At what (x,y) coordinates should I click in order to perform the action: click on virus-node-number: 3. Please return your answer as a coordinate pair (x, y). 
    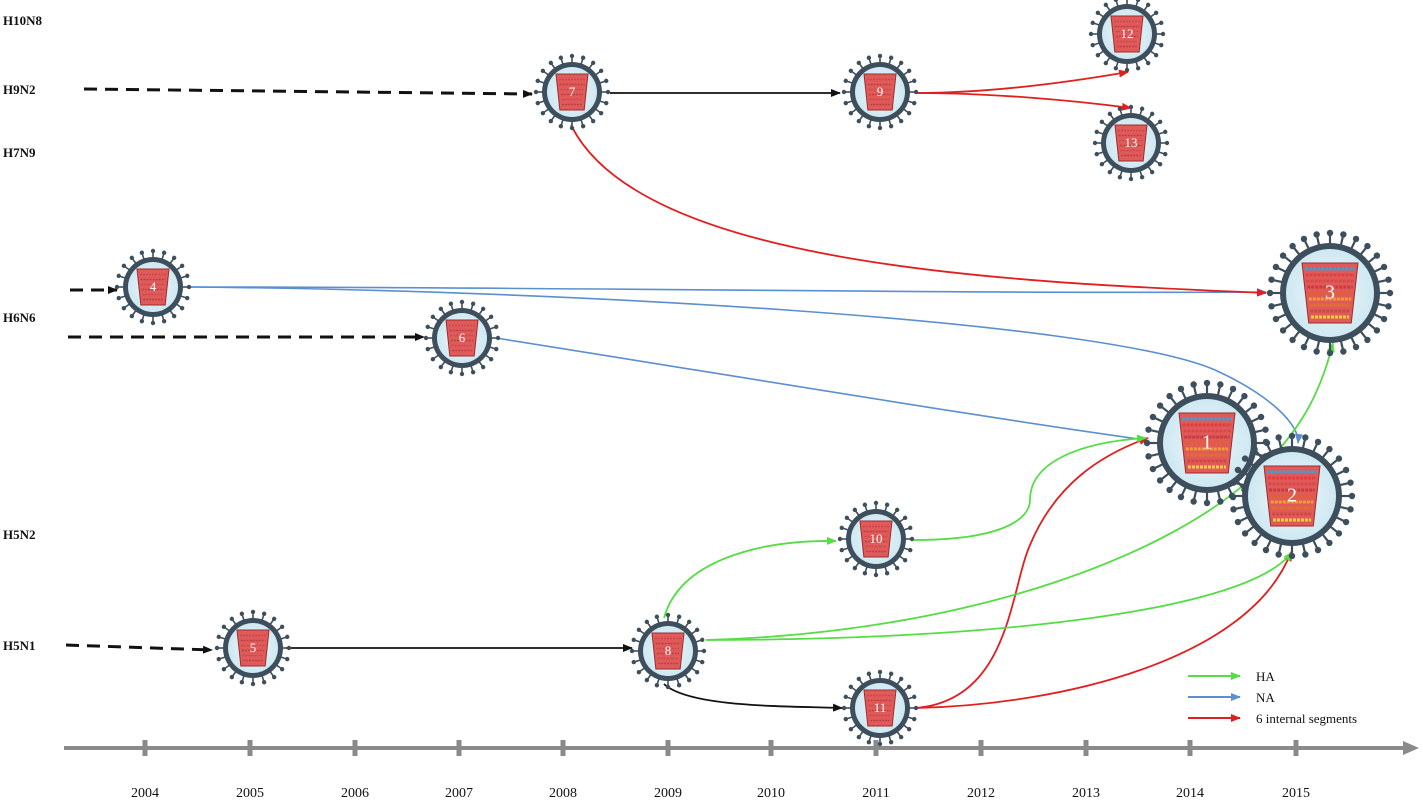
    Looking at the image, I should click on (1330, 293).